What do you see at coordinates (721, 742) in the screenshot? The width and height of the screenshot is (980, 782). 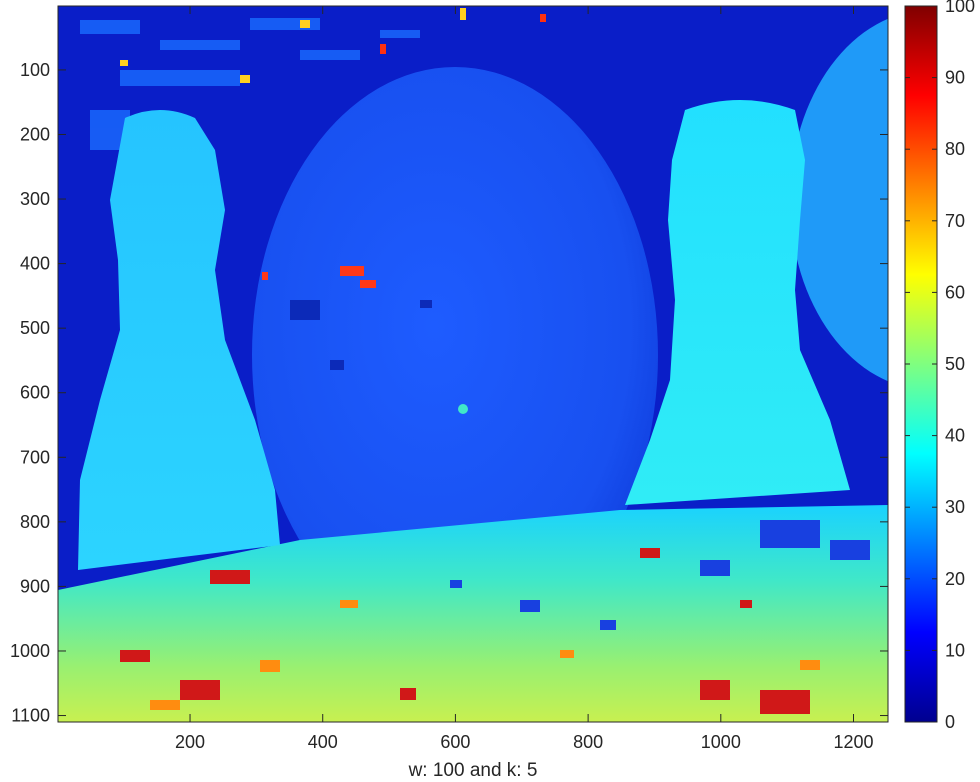 I see `x-tick-label: 1000` at bounding box center [721, 742].